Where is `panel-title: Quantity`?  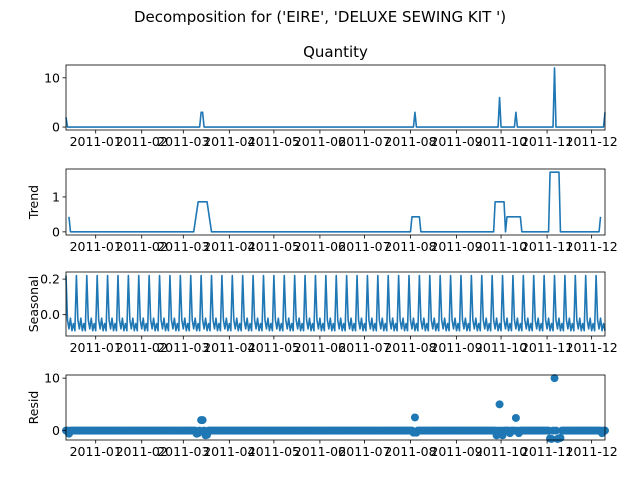
panel-title: Quantity is located at coordinates (335, 52).